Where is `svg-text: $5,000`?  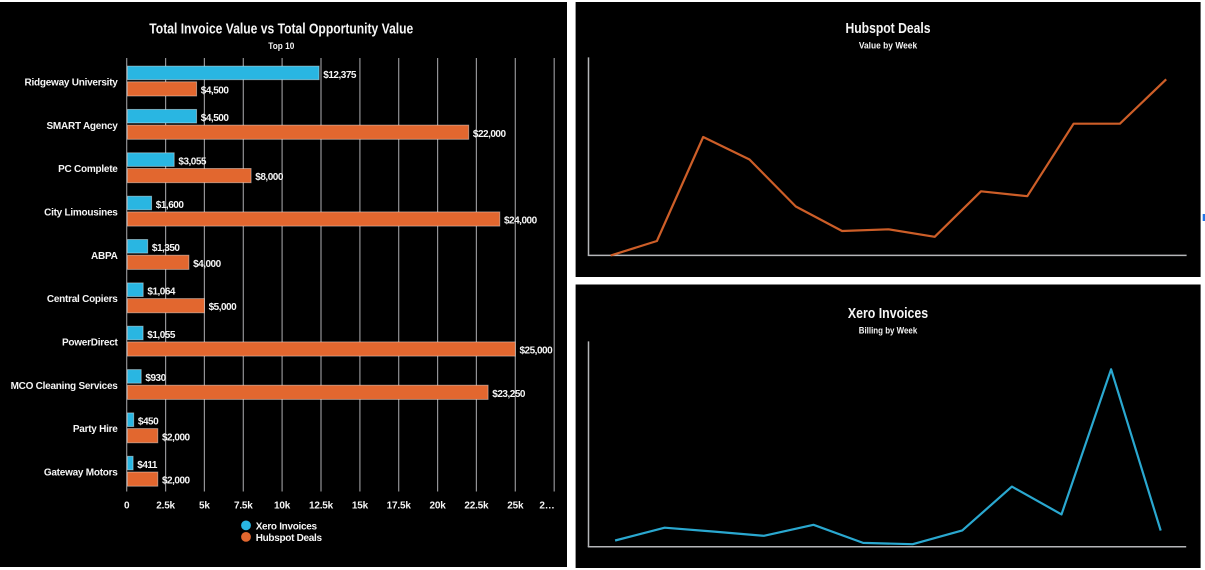 svg-text: $5,000 is located at coordinates (223, 307).